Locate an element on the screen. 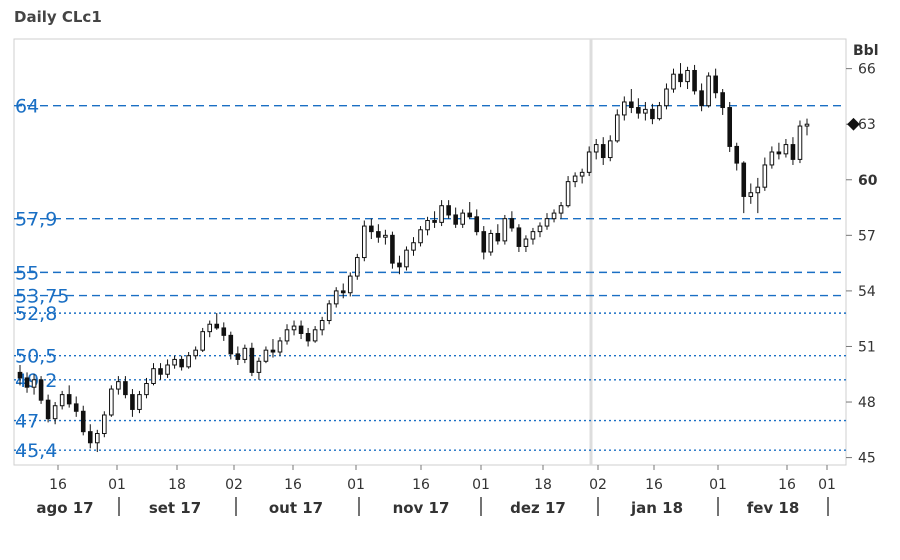 The height and width of the screenshot is (560, 900). level-label: 55 is located at coordinates (27, 273).